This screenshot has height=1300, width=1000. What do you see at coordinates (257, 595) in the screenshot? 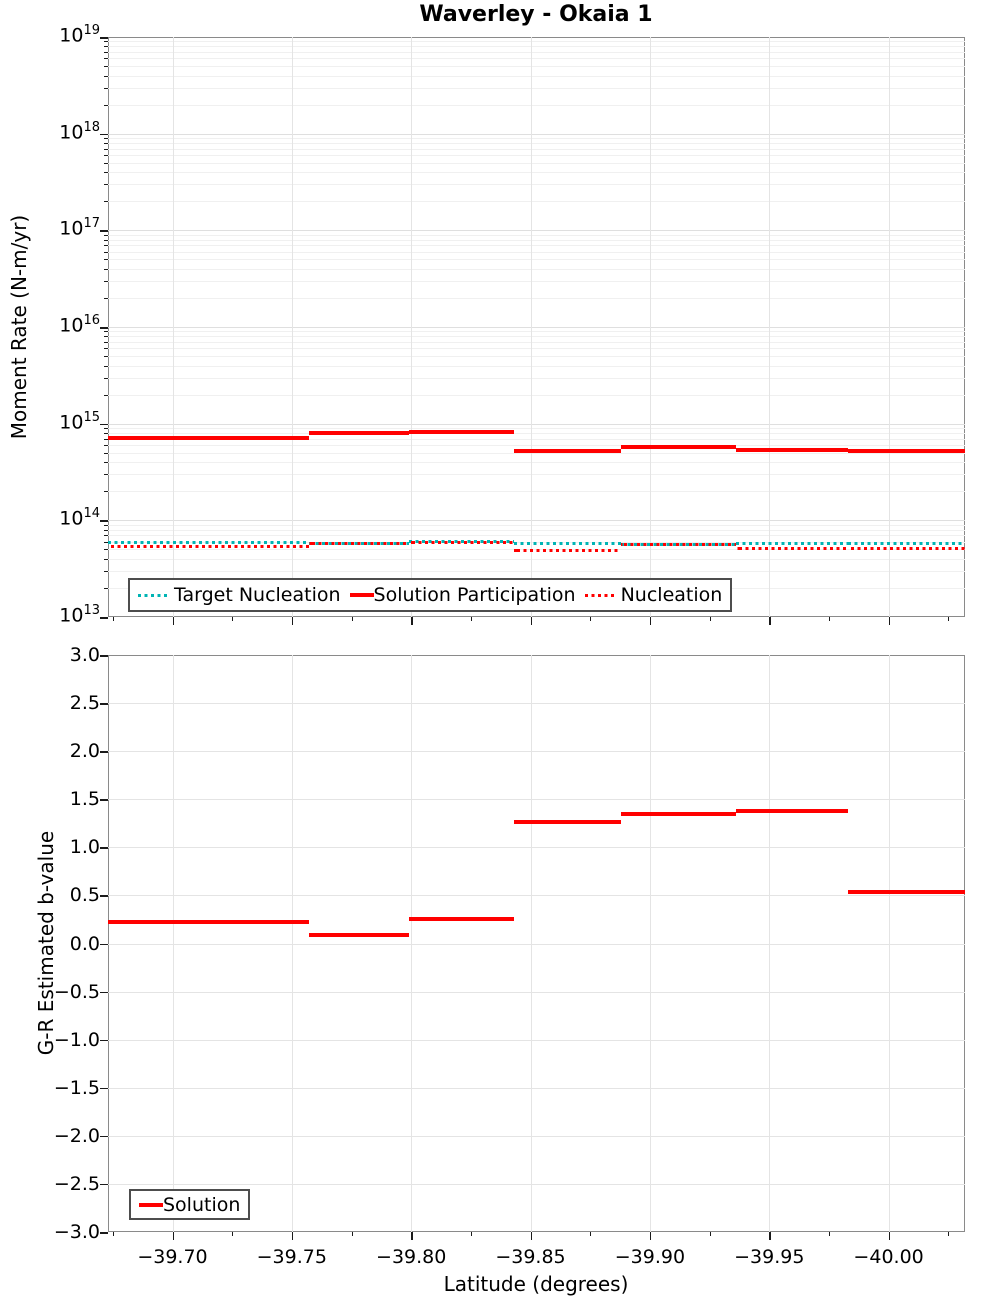
I see `legend-label-target-nucleation: Target Nucleation` at bounding box center [257, 595].